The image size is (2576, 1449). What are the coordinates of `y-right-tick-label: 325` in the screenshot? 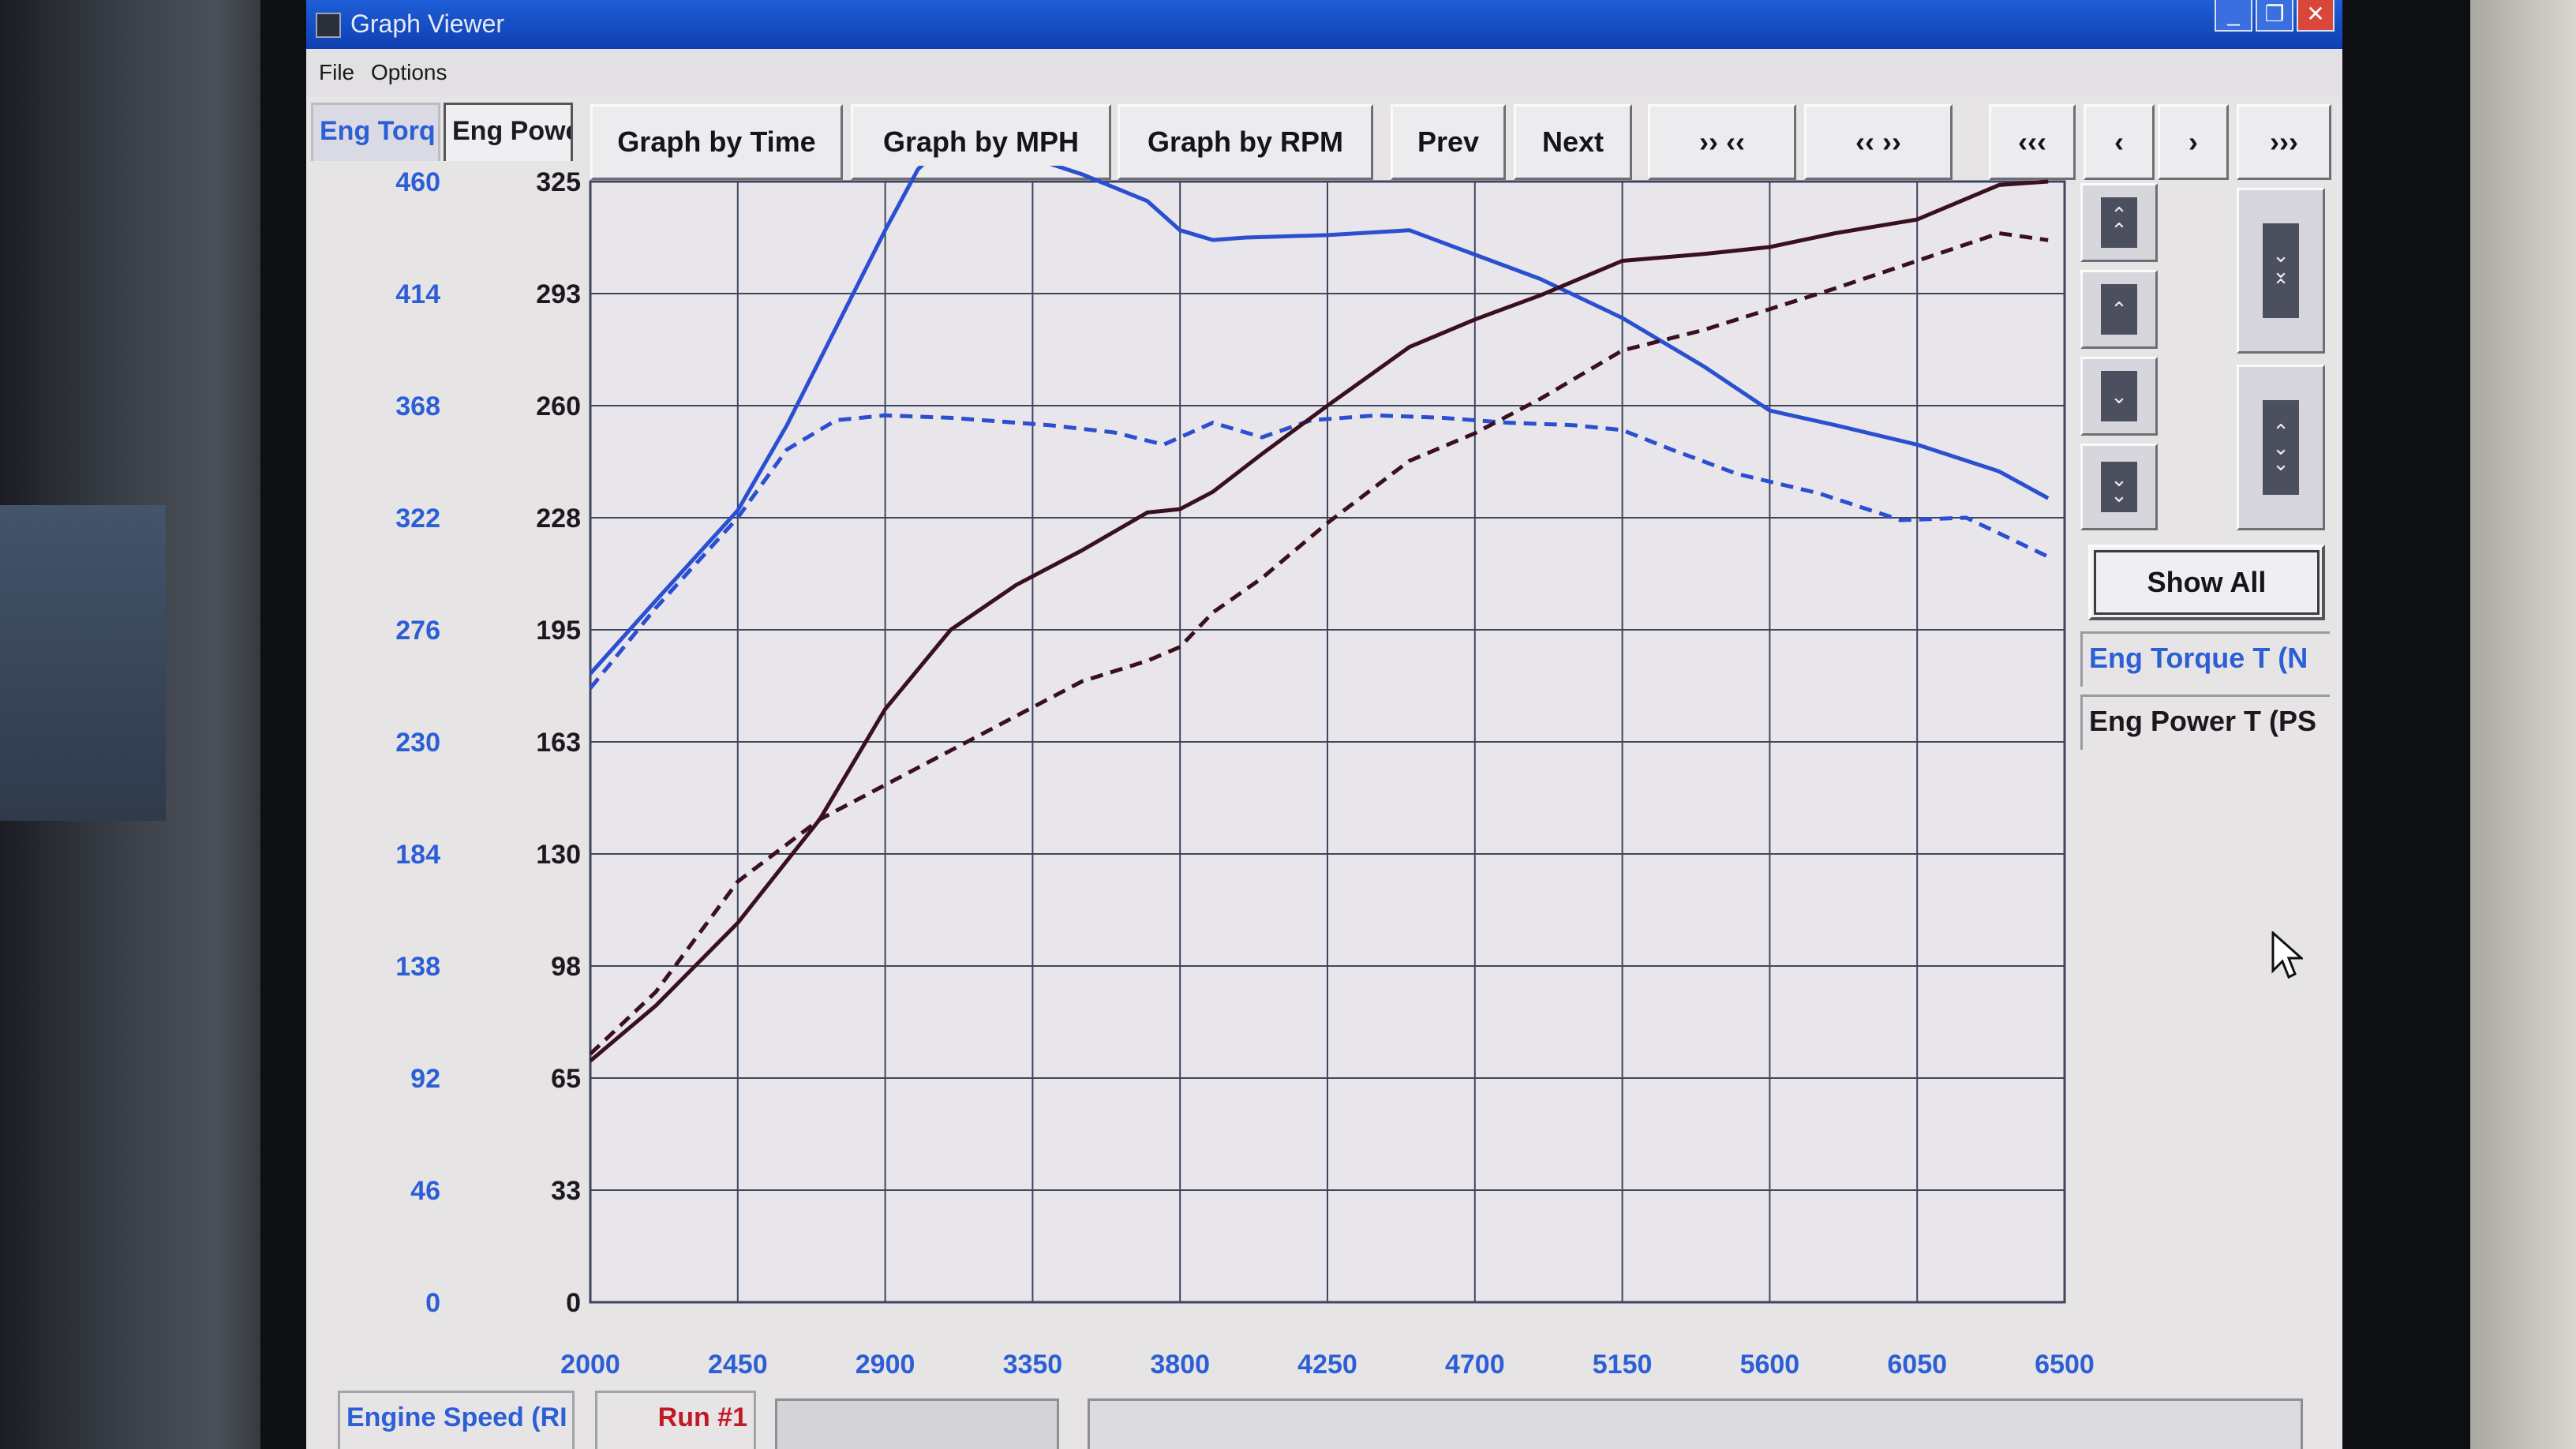 It's located at (558, 182).